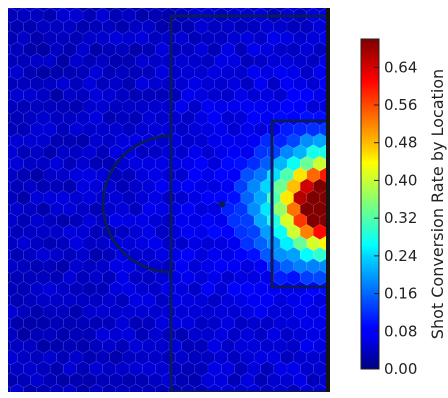  What do you see at coordinates (400, 67) in the screenshot?
I see `colorbar-tick-label: 0.64` at bounding box center [400, 67].